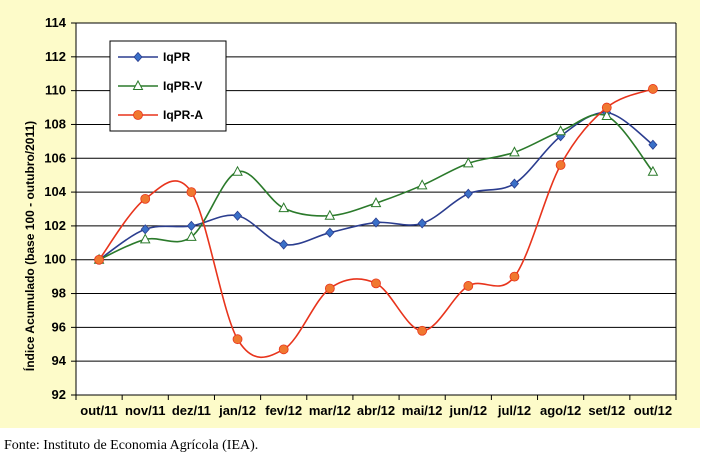 The image size is (711, 468). What do you see at coordinates (237, 410) in the screenshot?
I see `x-tick-label: jan/12` at bounding box center [237, 410].